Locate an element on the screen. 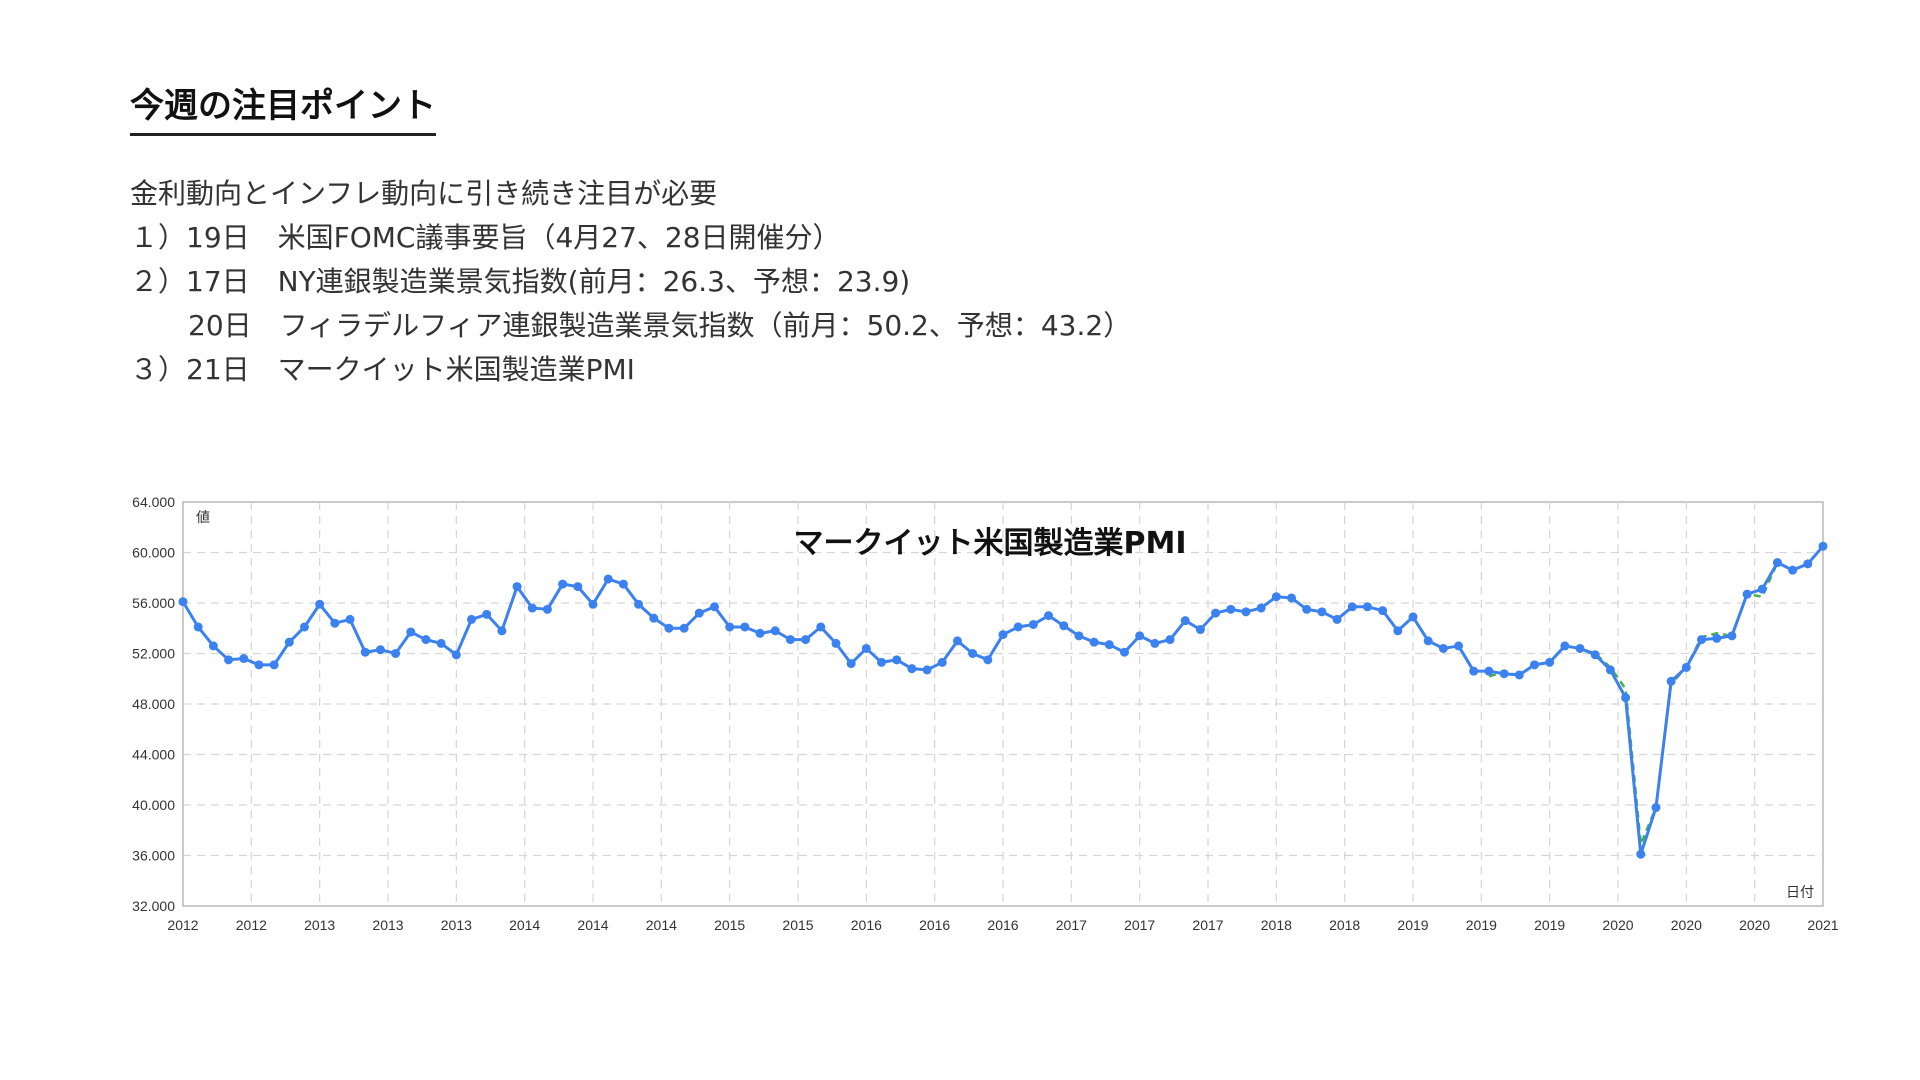 Image resolution: width=1920 pixels, height=1080 pixels. chart-title: マークイット米国製造業PMI is located at coordinates (989, 543).